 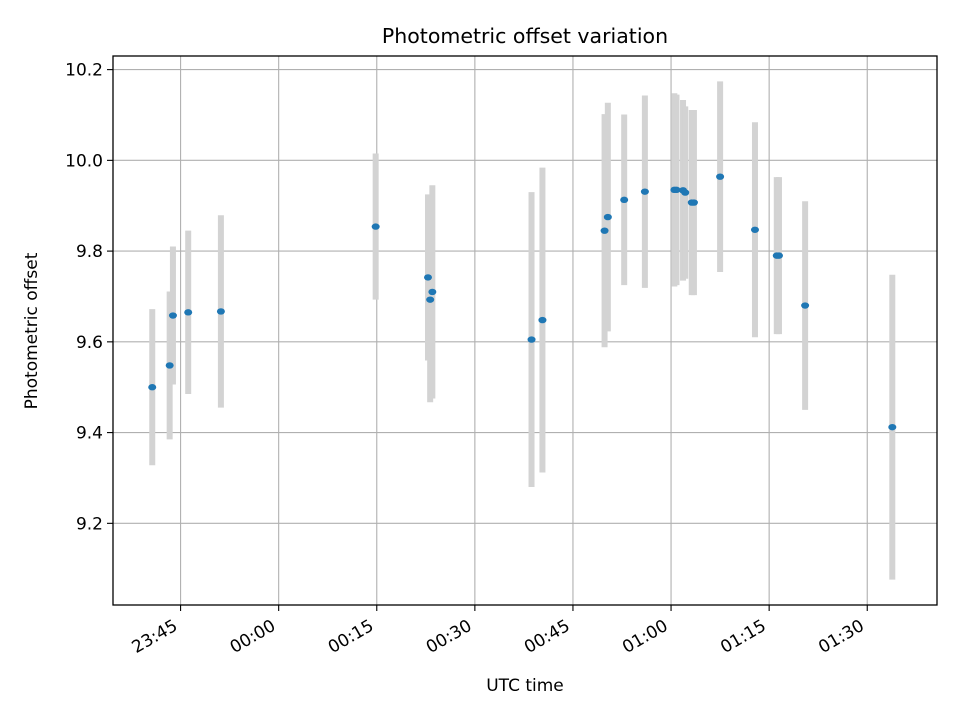 What do you see at coordinates (89, 434) in the screenshot?
I see `y-tick-label: 9.4` at bounding box center [89, 434].